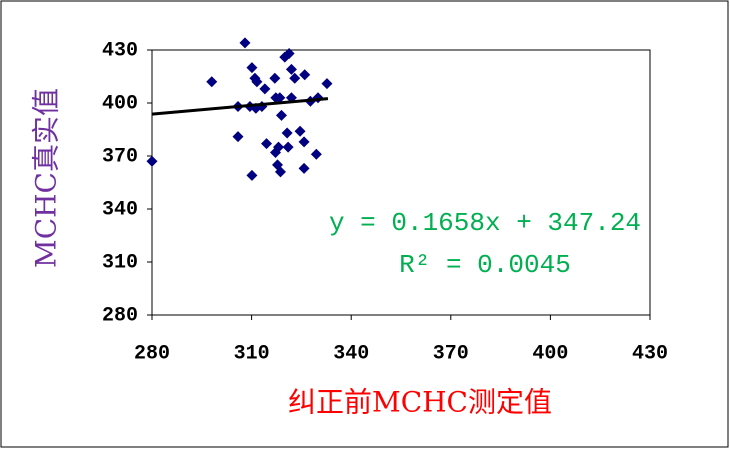  Describe the element at coordinates (120, 156) in the screenshot. I see `y-tick-label: 370` at that location.